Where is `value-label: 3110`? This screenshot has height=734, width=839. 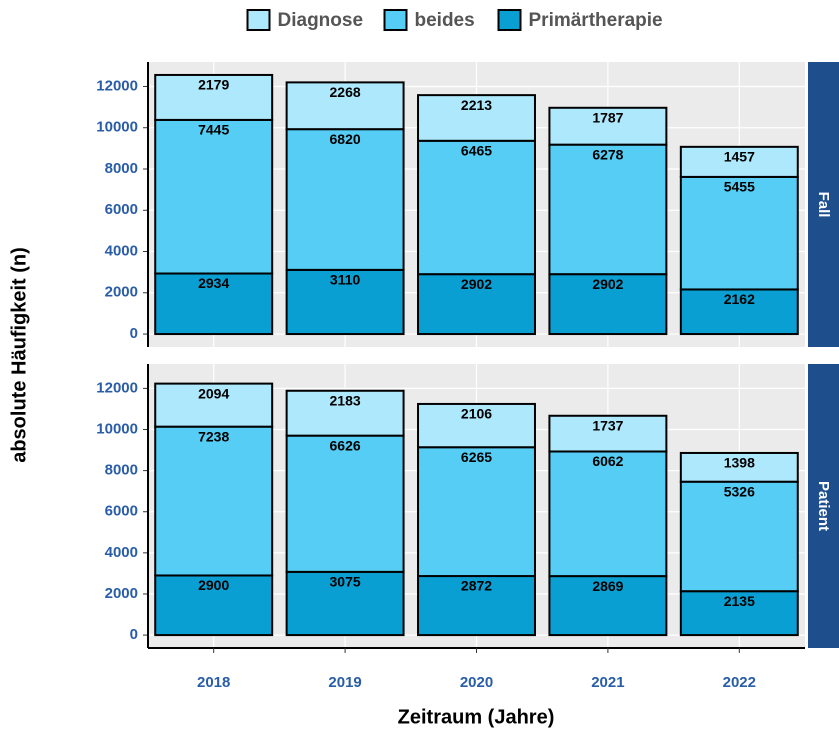
value-label: 3110 is located at coordinates (345, 280).